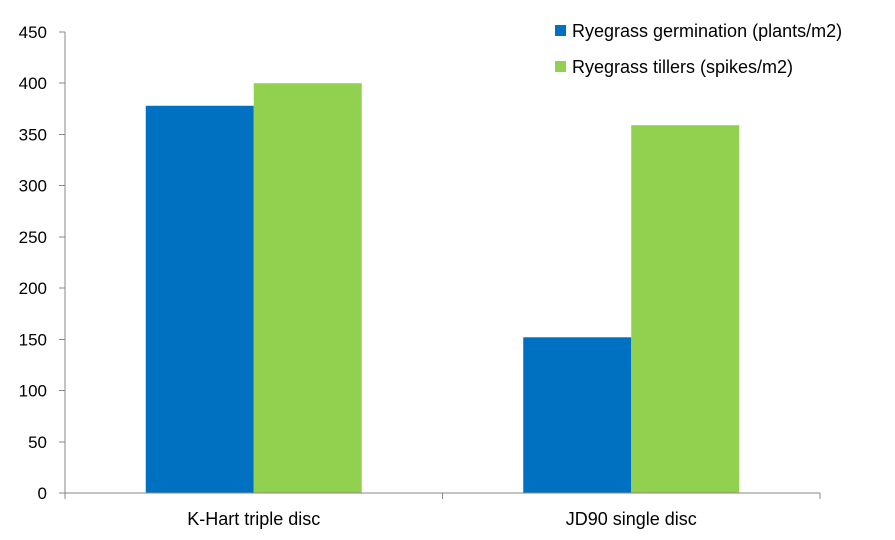  What do you see at coordinates (33, 83) in the screenshot?
I see `y-tick-label: 400` at bounding box center [33, 83].